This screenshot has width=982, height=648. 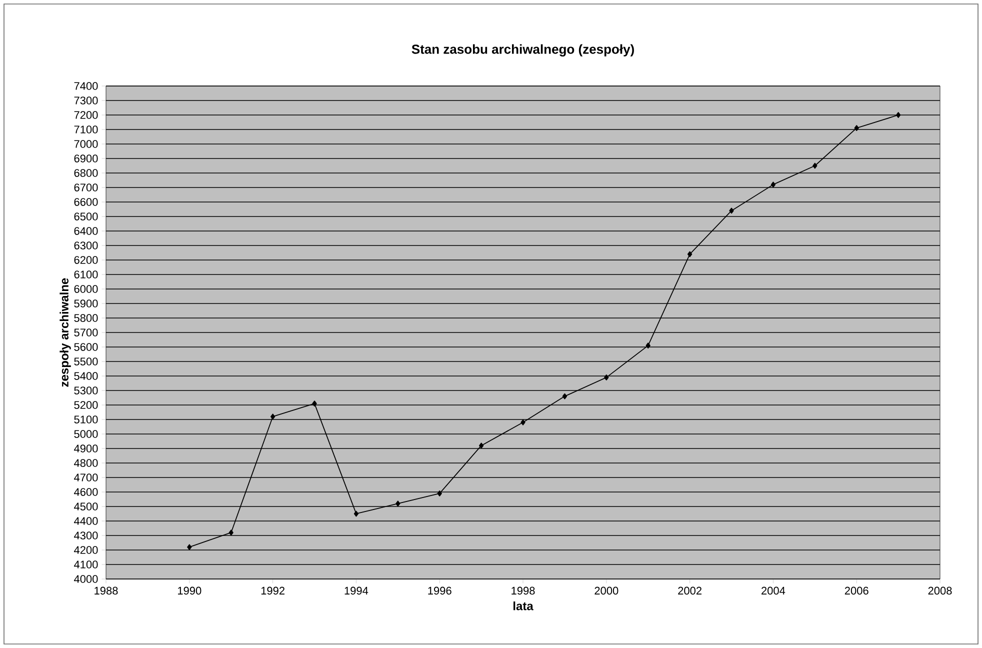 I want to click on y-tick-label: 5400, so click(x=86, y=376).